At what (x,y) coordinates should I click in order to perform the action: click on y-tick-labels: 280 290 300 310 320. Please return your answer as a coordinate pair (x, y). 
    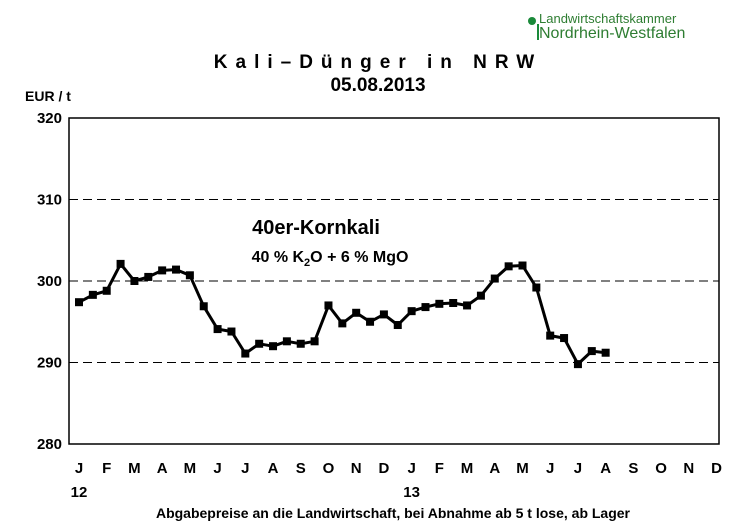
    Looking at the image, I should click on (49, 281).